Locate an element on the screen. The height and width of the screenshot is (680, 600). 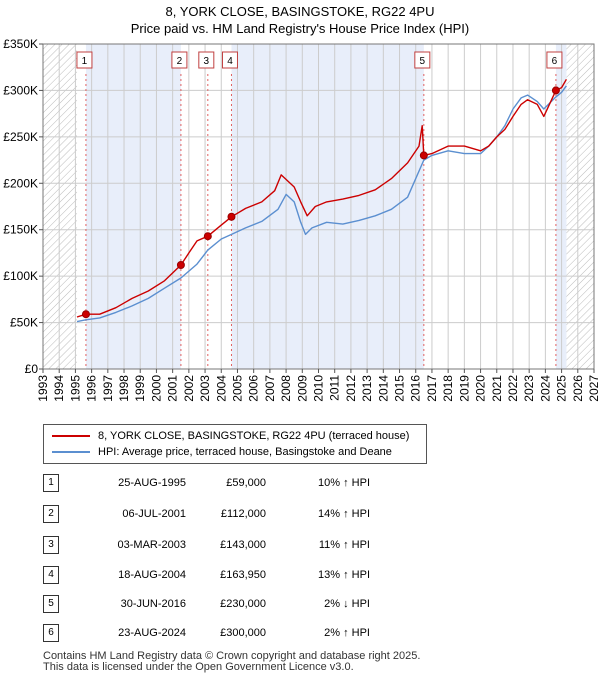
x-tick-label: 2001 is located at coordinates (173, 388).